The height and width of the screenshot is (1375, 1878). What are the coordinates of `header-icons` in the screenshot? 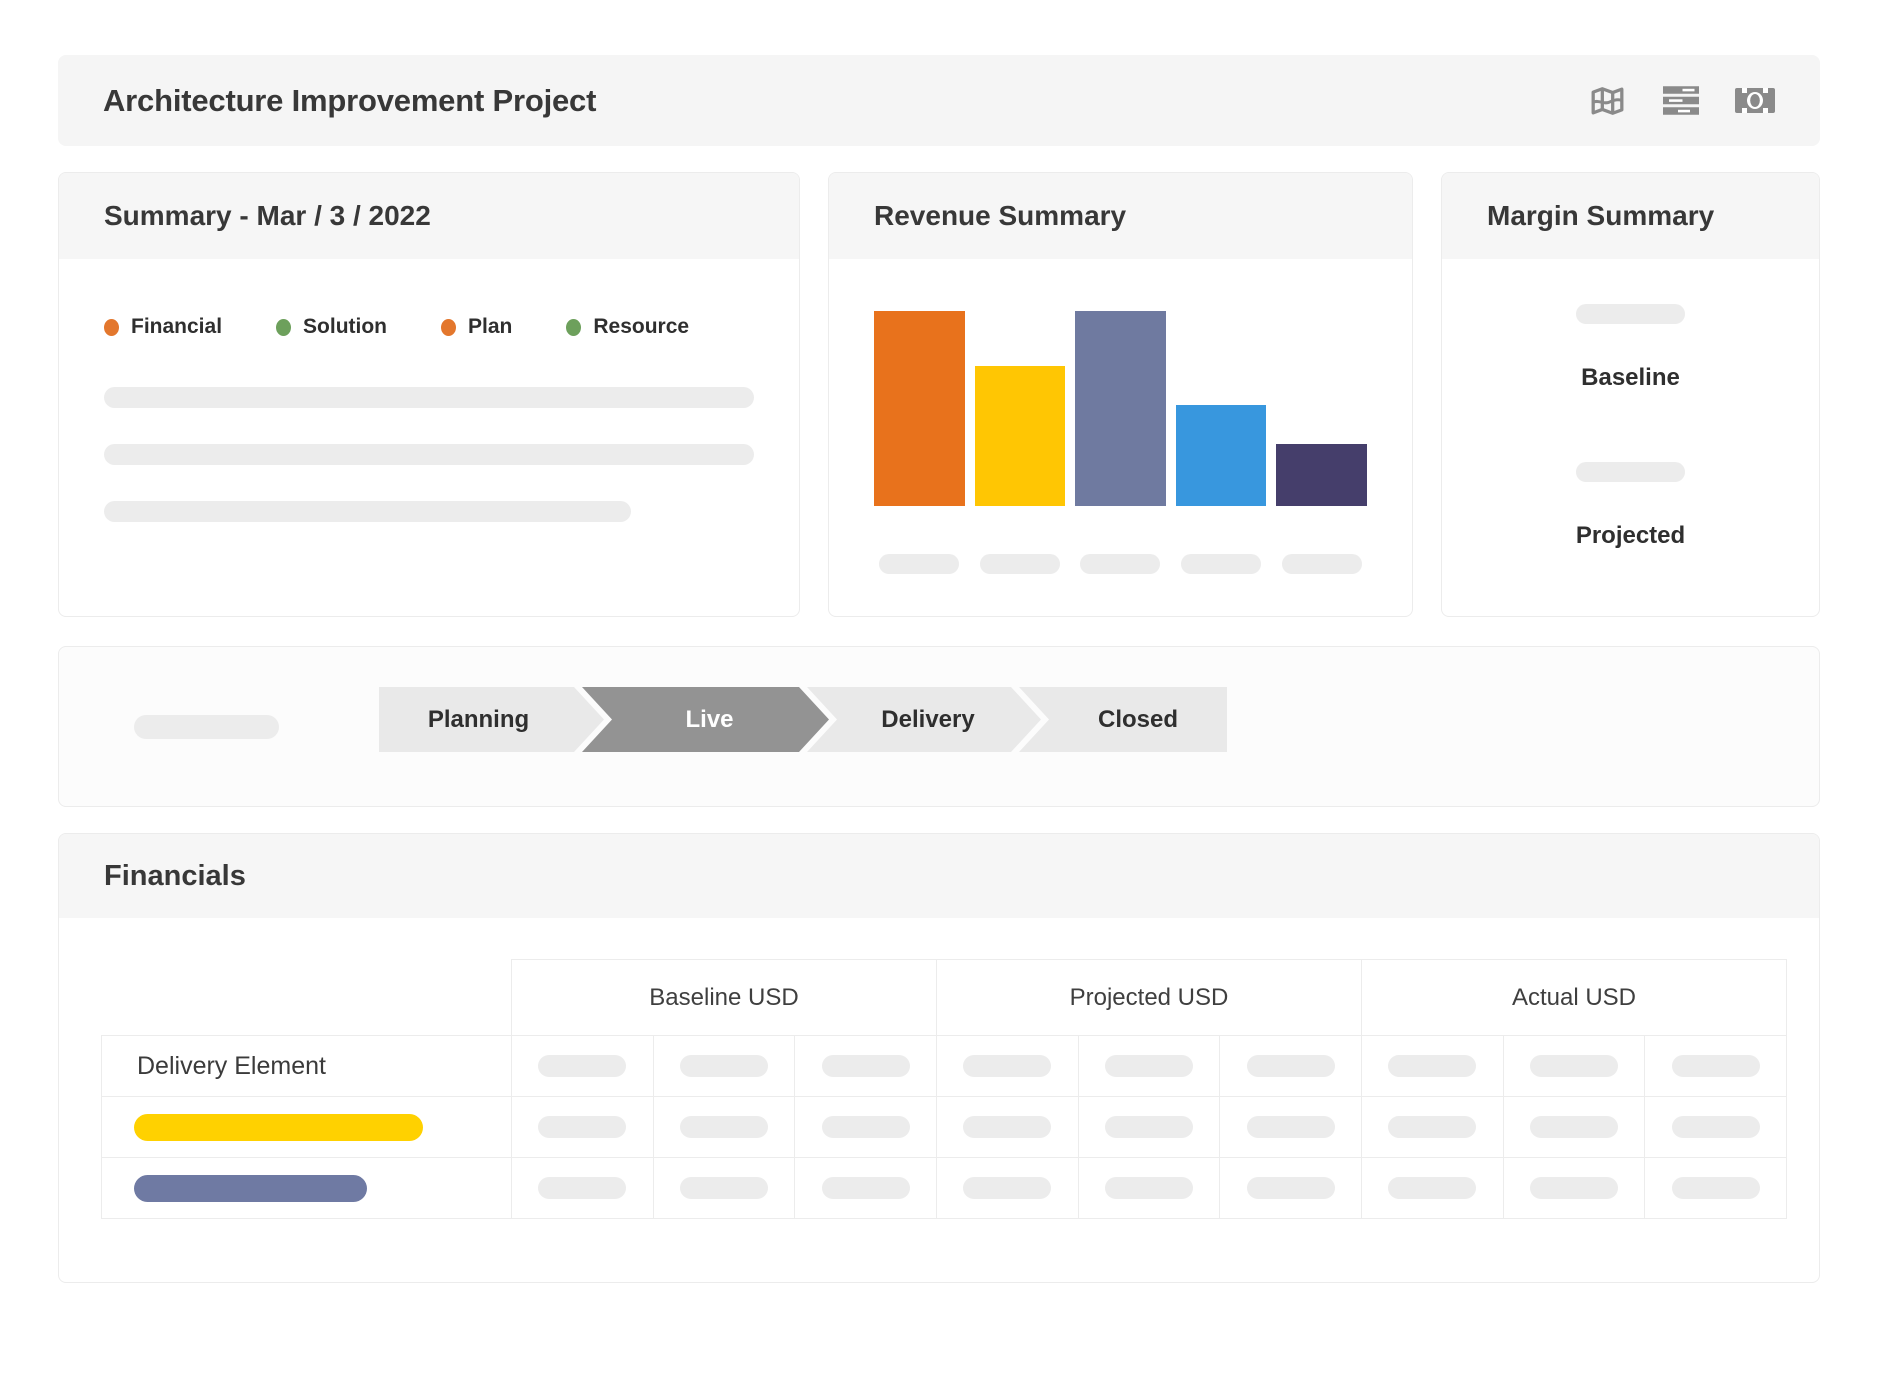 It's located at (1681, 101).